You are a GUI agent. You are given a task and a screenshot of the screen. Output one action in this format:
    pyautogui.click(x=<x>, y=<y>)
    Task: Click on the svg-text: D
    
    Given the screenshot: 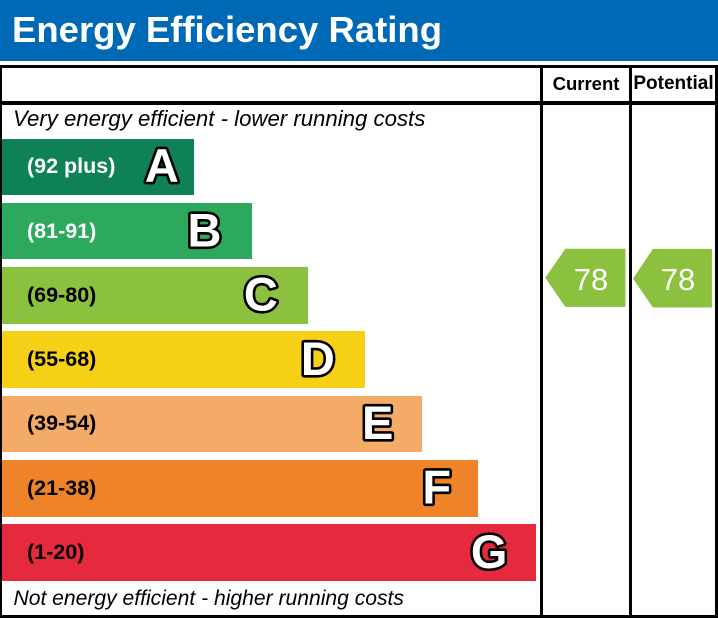 What is the action you would take?
    pyautogui.click(x=318, y=358)
    